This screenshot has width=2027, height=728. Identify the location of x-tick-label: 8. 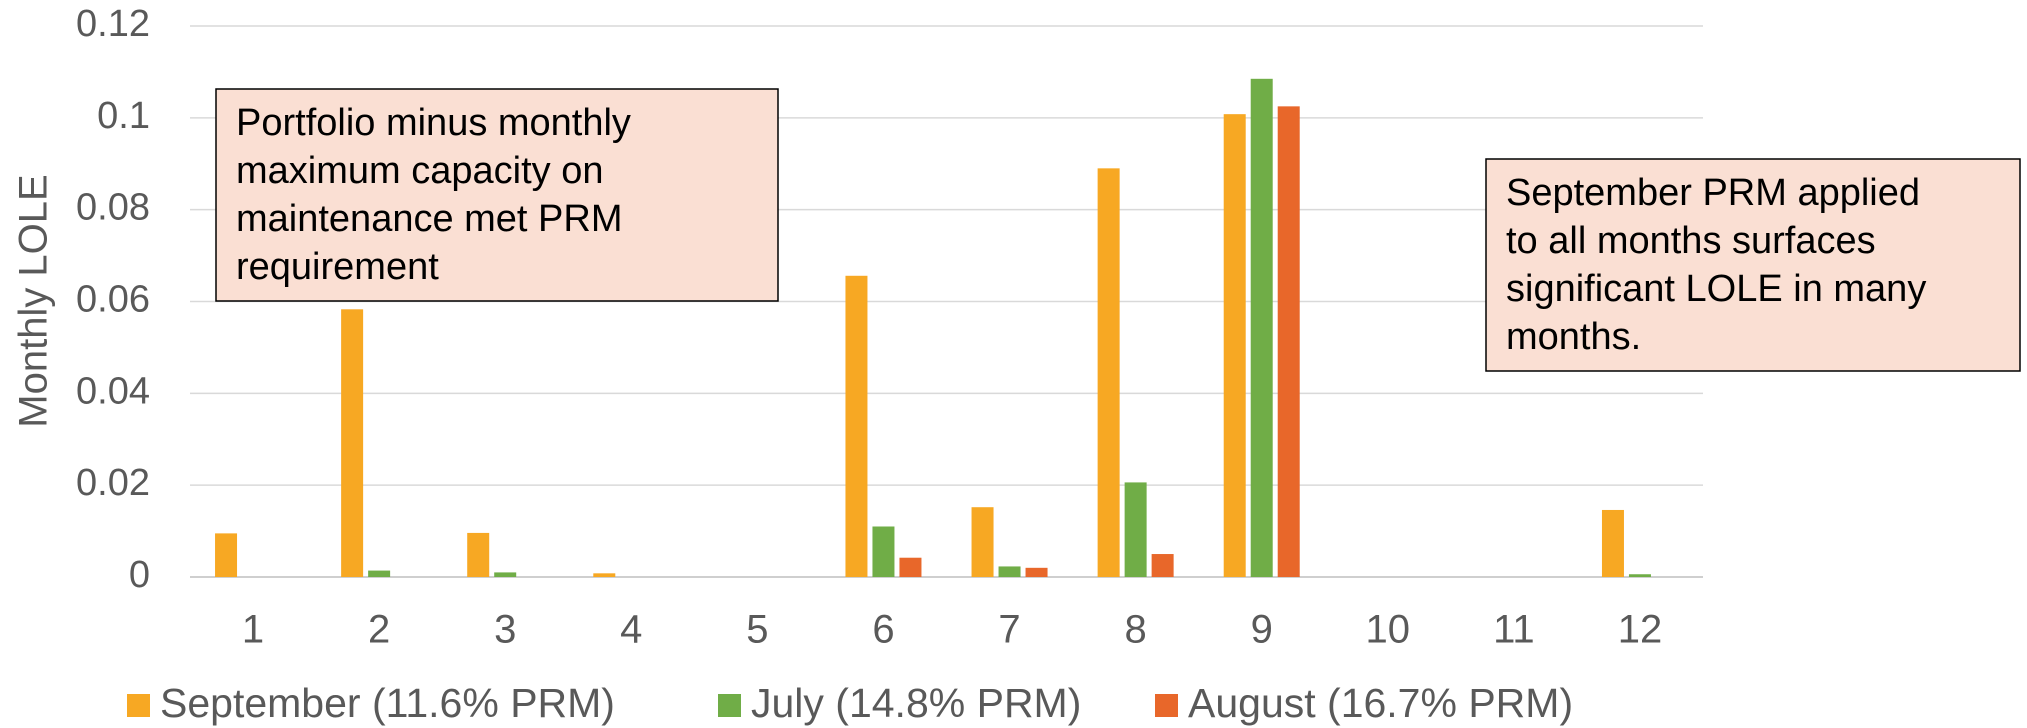
(1136, 630).